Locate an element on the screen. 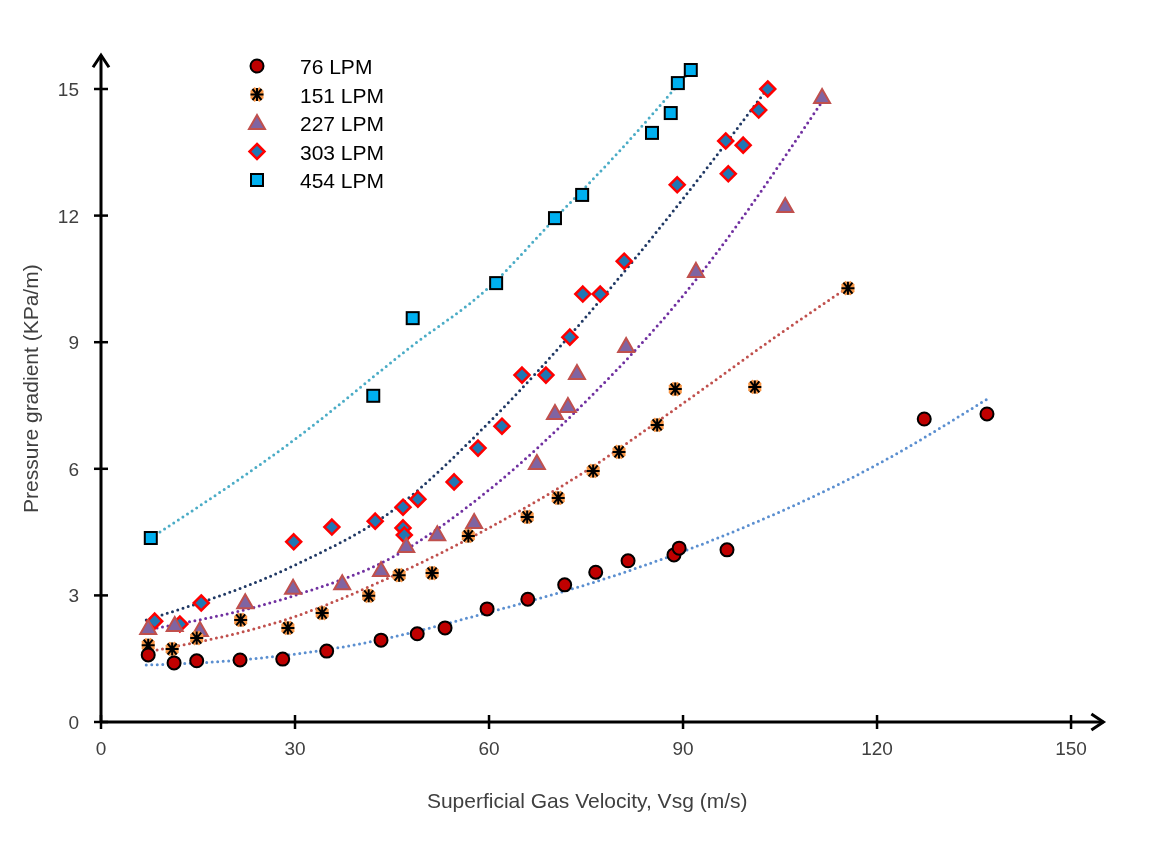 This screenshot has height=841, width=1154. x-tick-label: 30 is located at coordinates (295, 748).